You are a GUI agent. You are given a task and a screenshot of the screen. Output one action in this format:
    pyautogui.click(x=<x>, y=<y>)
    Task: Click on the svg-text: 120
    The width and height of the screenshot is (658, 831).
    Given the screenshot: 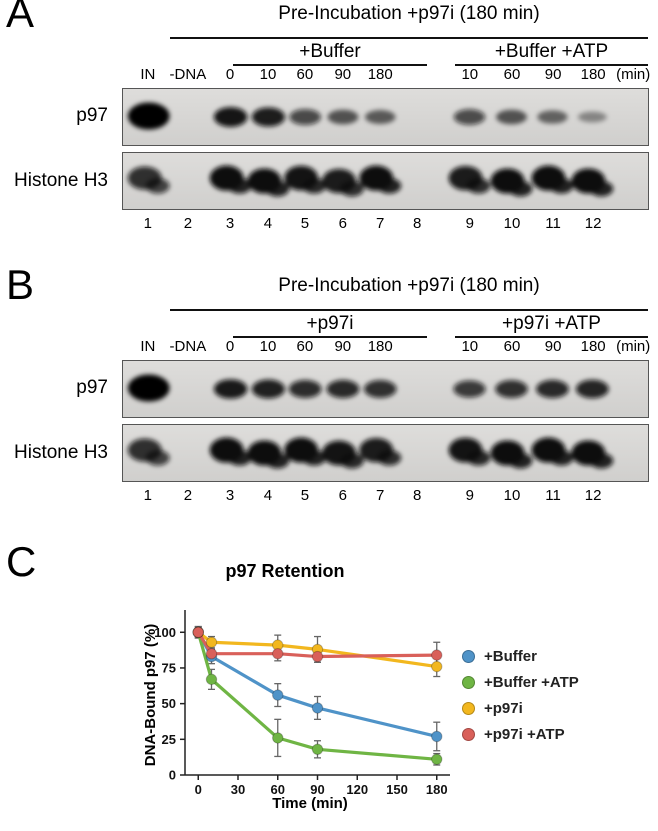 What is the action you would take?
    pyautogui.click(x=357, y=789)
    